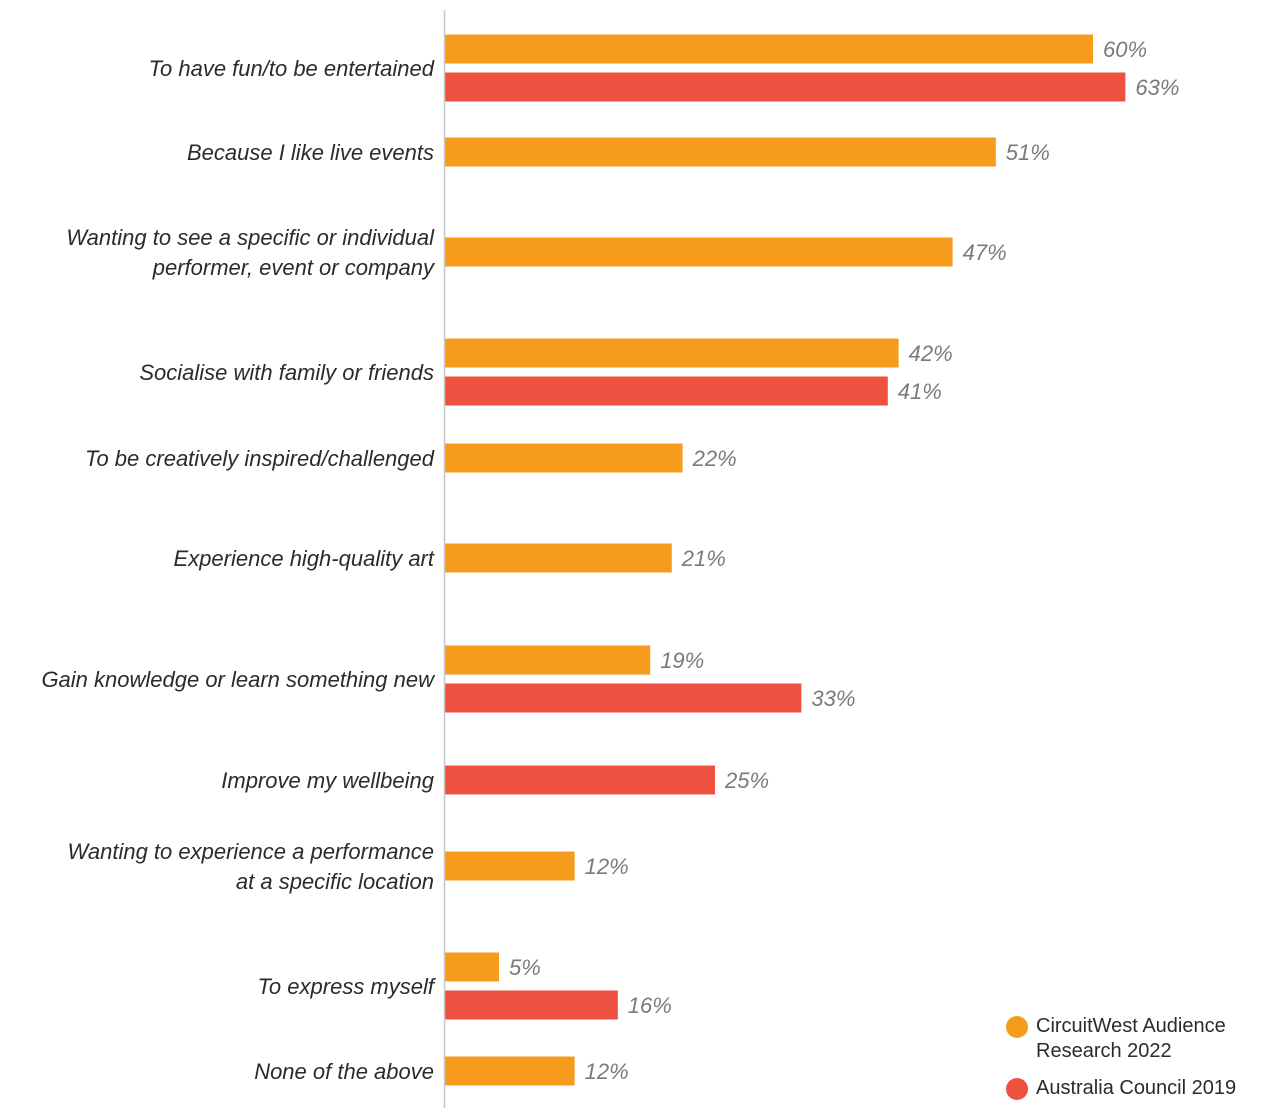 Image resolution: width=1276 pixels, height=1113 pixels. I want to click on category-label-line: Experience high-quality art, so click(304, 558).